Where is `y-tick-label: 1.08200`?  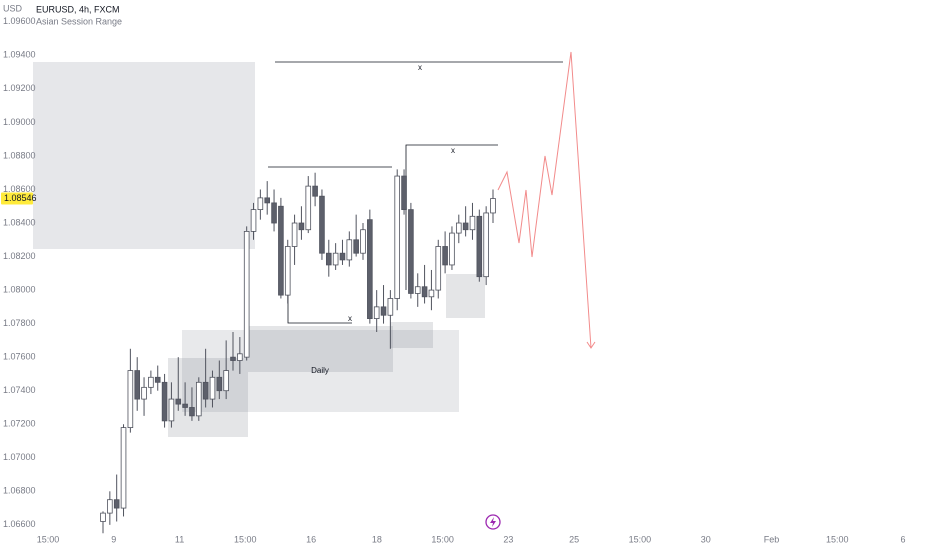
y-tick-label: 1.08200 is located at coordinates (19, 256).